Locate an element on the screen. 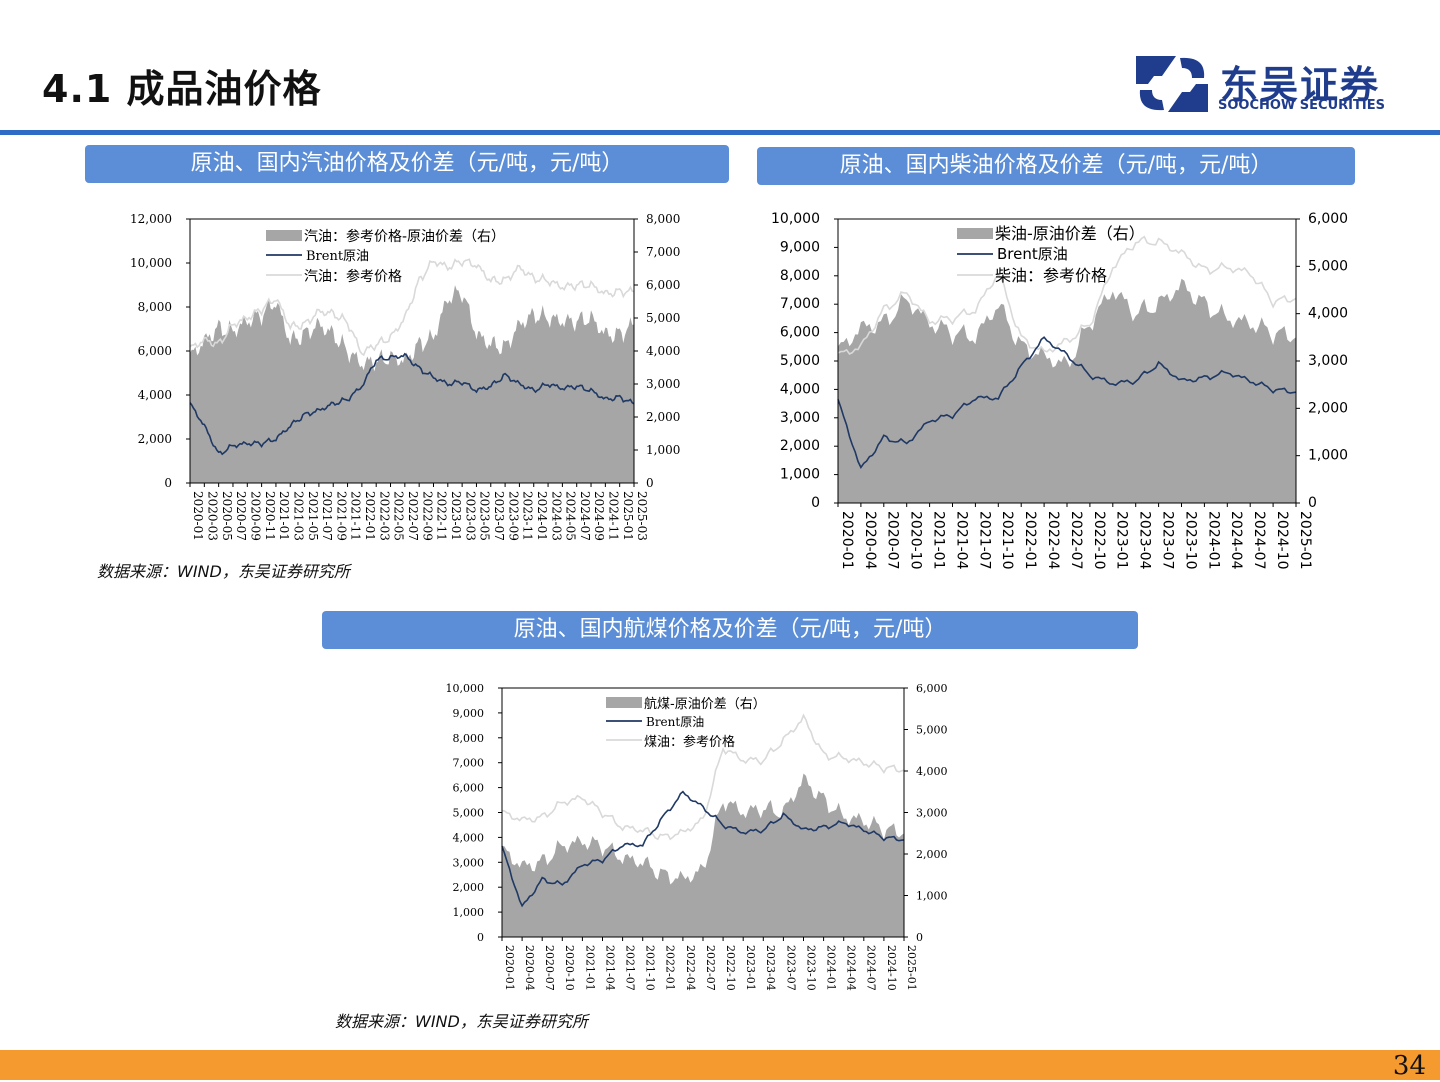 The height and width of the screenshot is (1082, 1440). x-tick-label: 2023-09 is located at coordinates (513, 516).